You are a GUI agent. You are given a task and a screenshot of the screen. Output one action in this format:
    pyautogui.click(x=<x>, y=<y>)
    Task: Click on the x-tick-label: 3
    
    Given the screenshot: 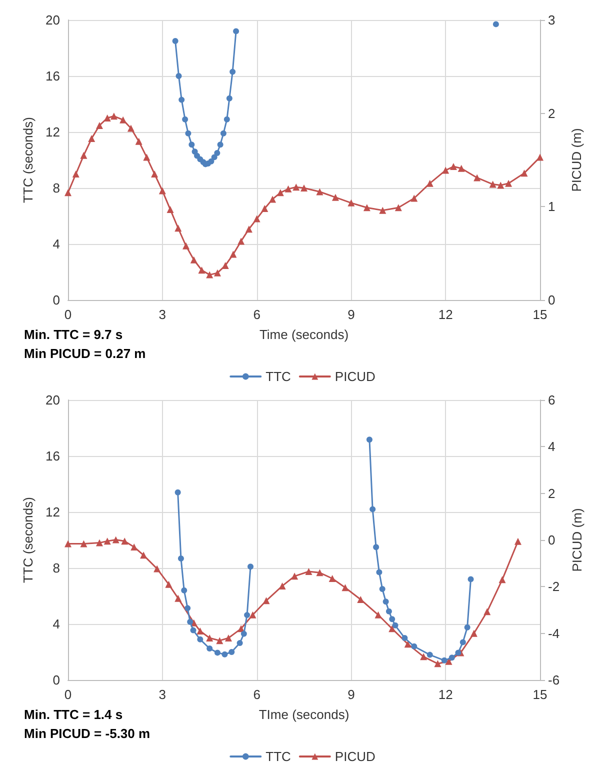 What is the action you would take?
    pyautogui.click(x=162, y=694)
    